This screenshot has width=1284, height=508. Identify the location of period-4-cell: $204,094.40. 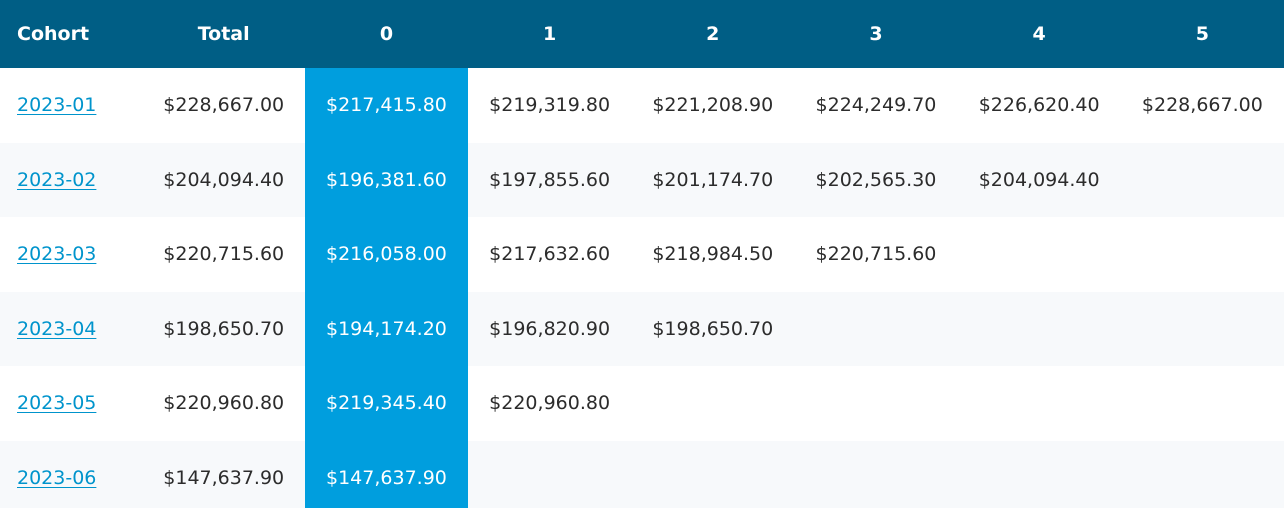
(1039, 179).